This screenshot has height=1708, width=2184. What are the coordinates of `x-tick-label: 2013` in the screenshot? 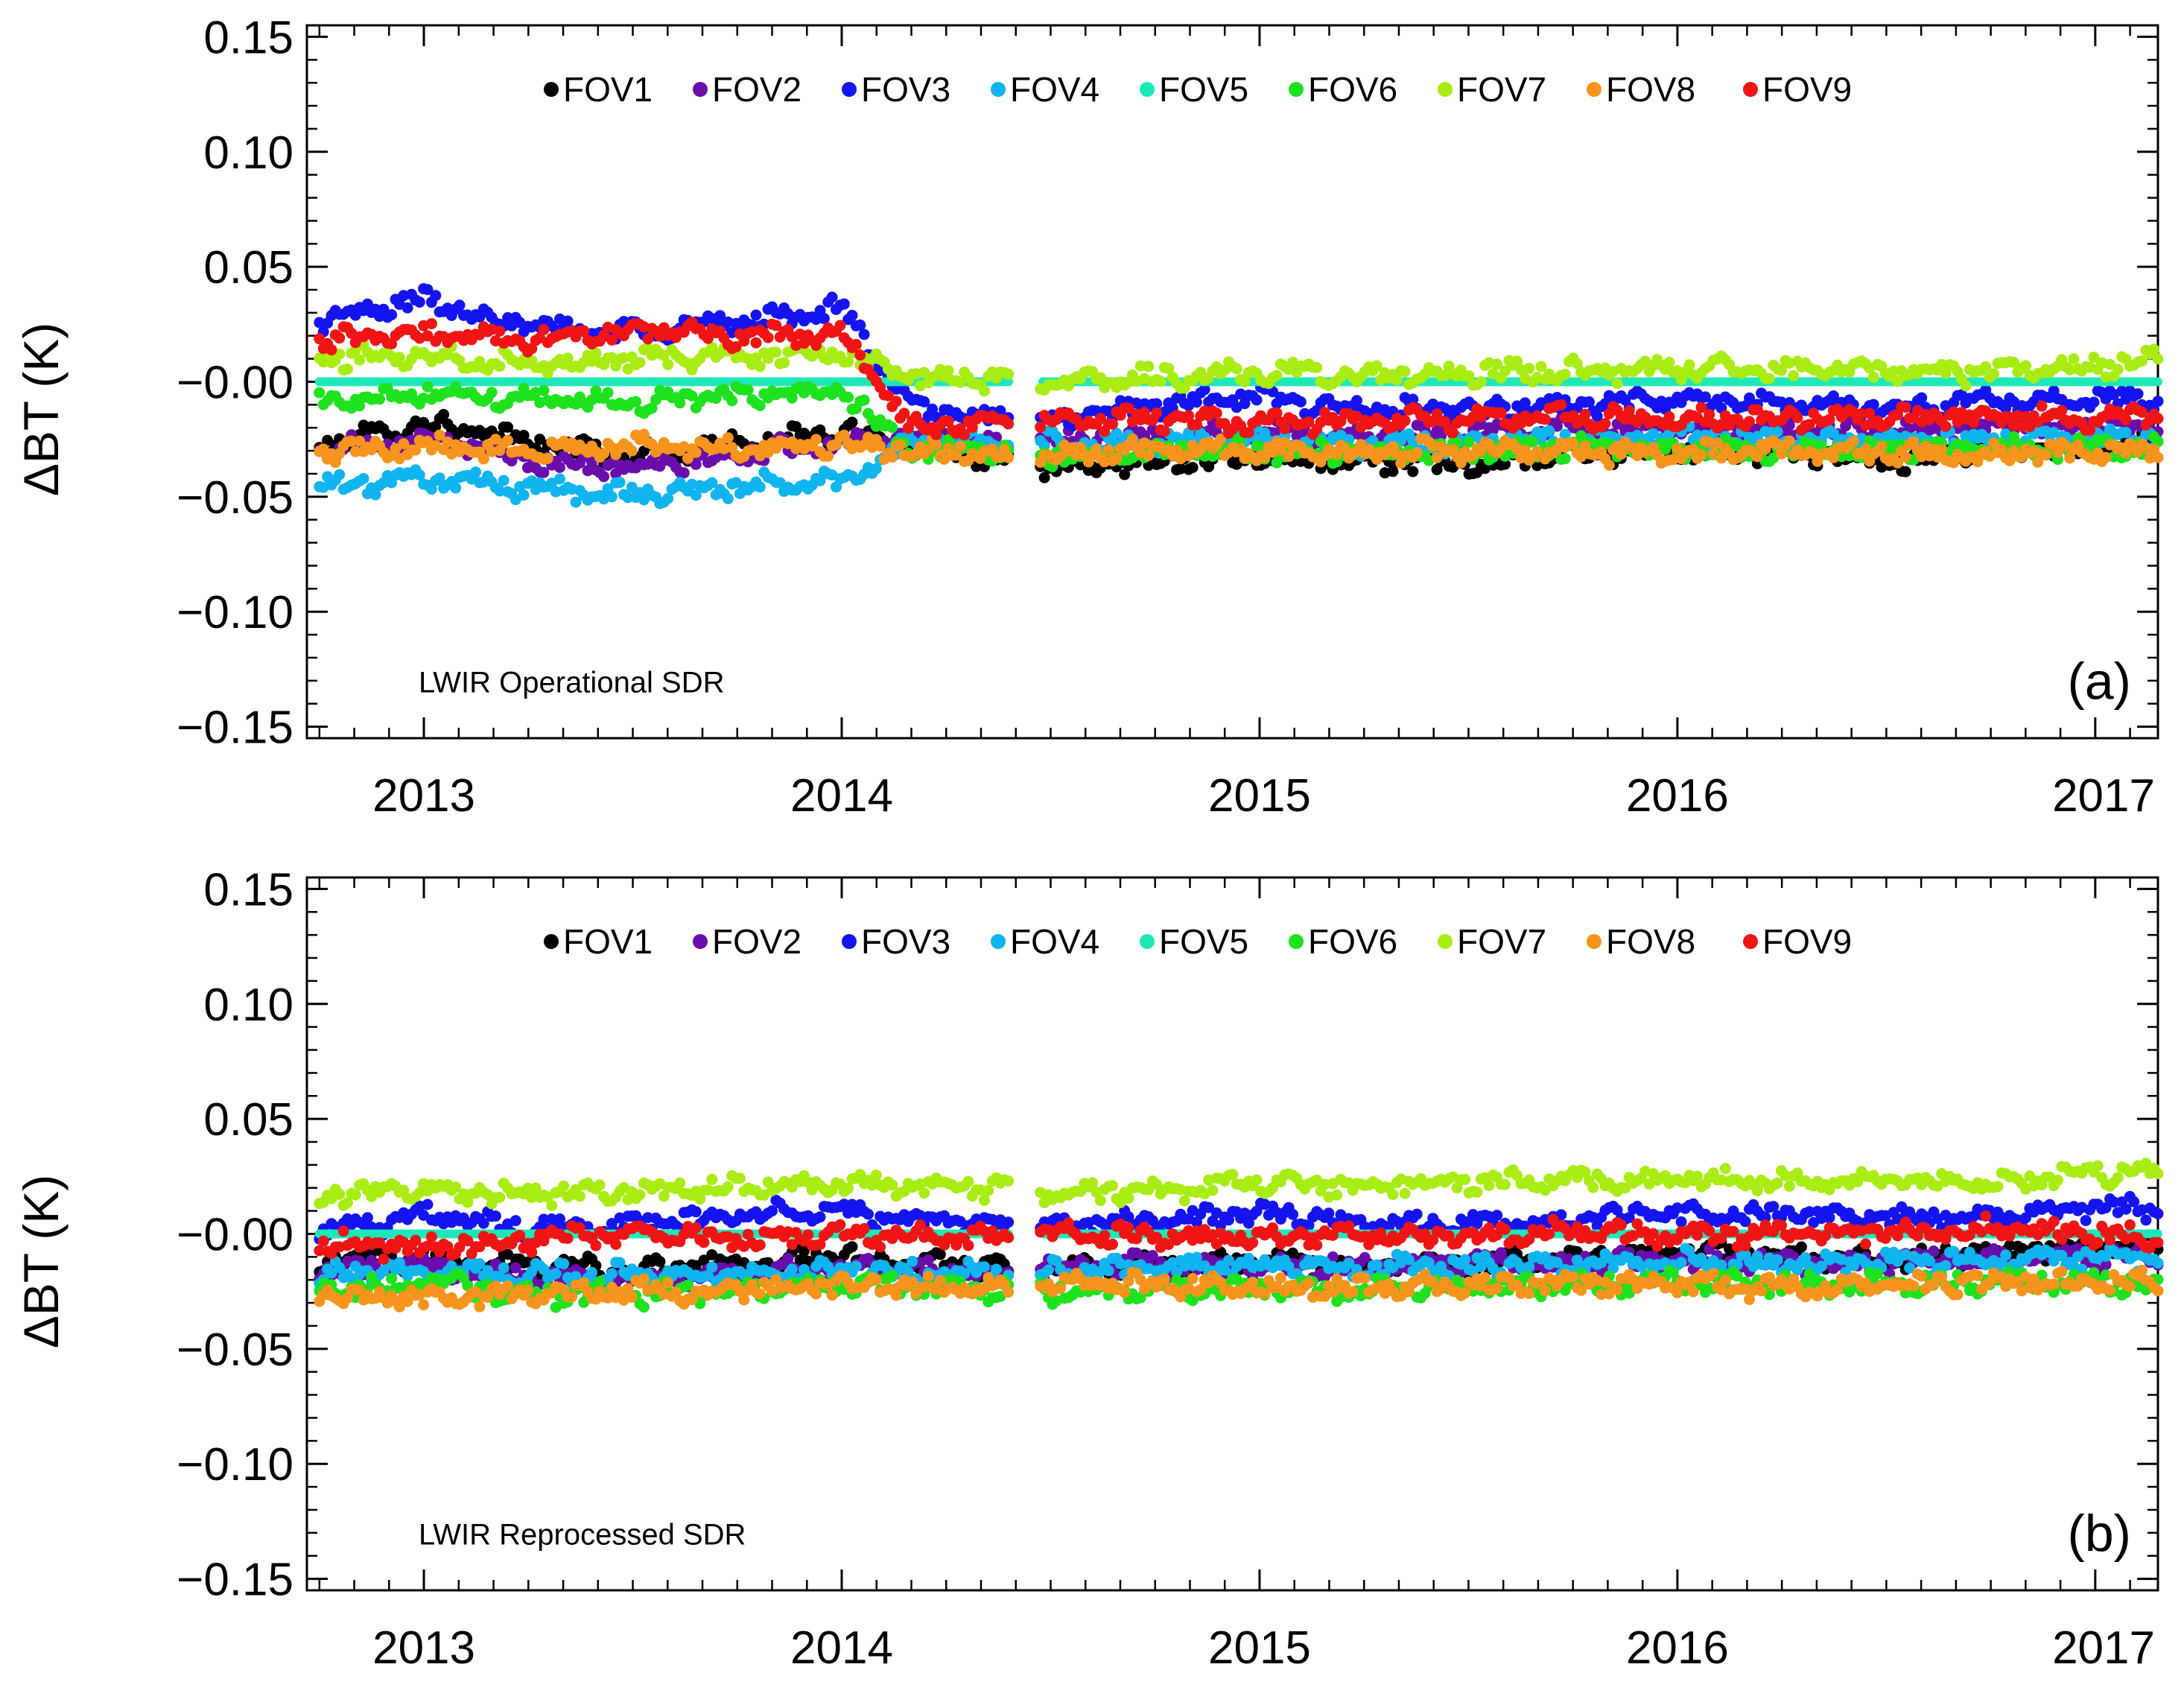 It's located at (423, 796).